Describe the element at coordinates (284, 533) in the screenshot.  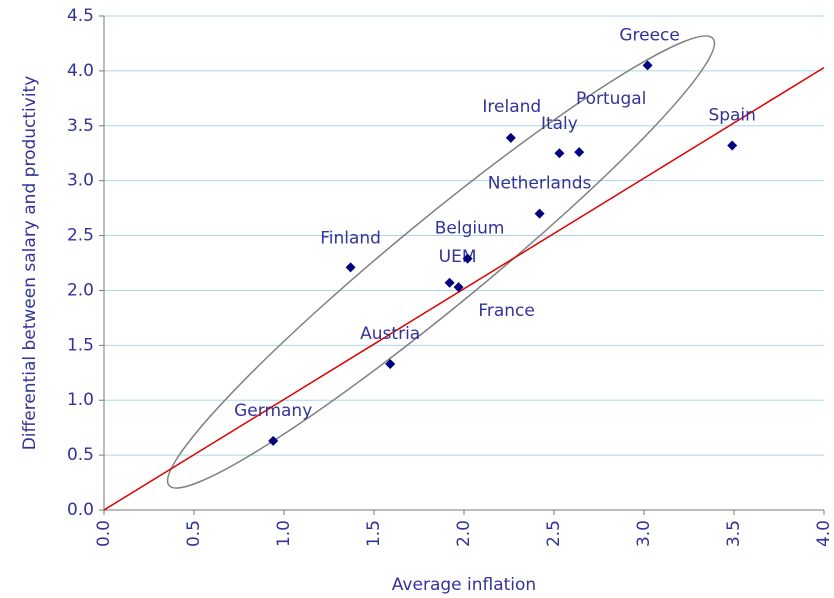
I see `x-tick-label: 1.0` at that location.